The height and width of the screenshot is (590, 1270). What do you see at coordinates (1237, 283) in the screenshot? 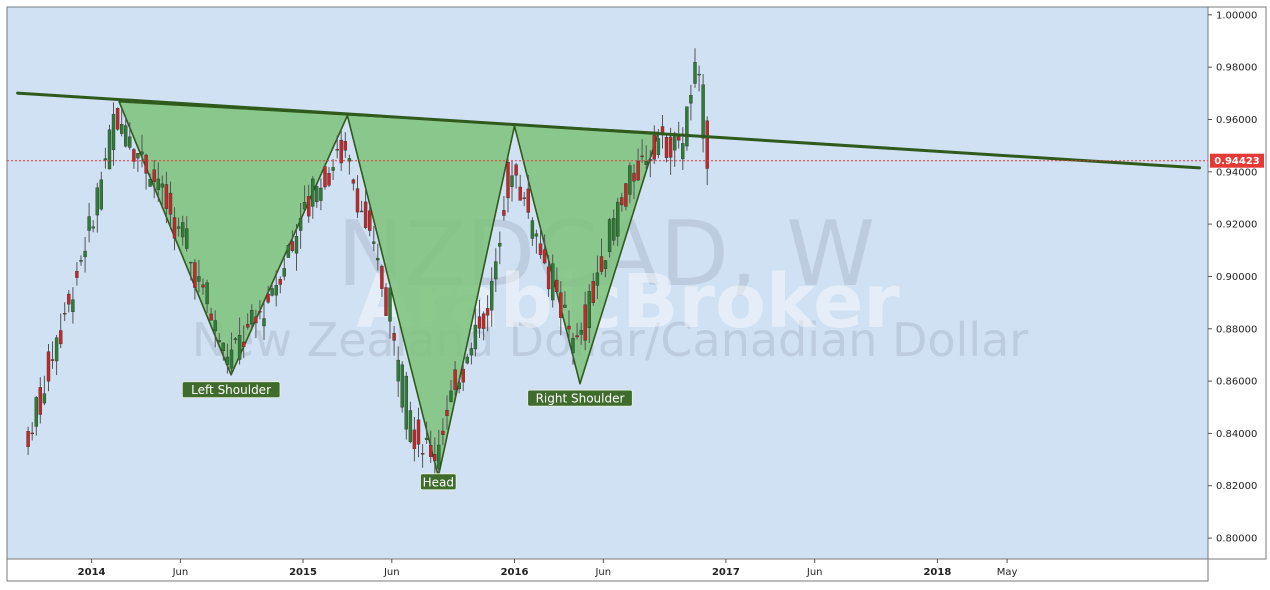
I see `y-axis-panel` at bounding box center [1237, 283].